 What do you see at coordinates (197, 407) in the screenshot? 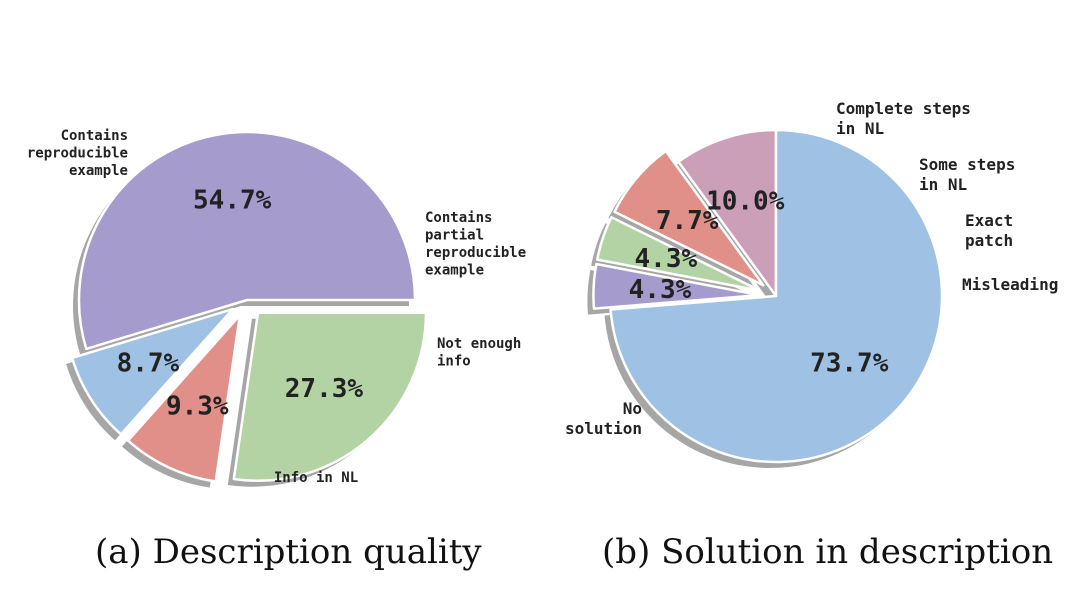
I see `pct-label-not-enough-info: 9.3%` at bounding box center [197, 407].